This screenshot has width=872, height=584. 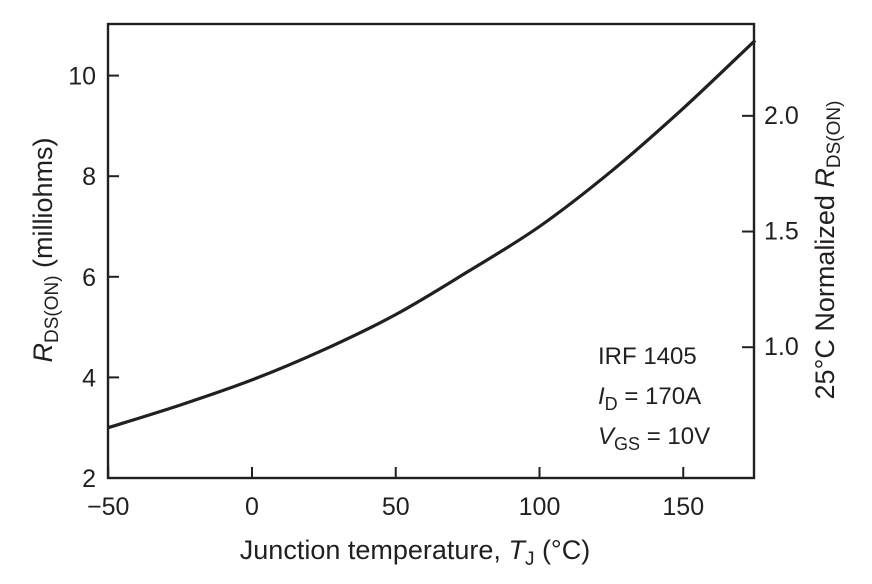 I want to click on x-tick-label: −50, so click(x=108, y=507).